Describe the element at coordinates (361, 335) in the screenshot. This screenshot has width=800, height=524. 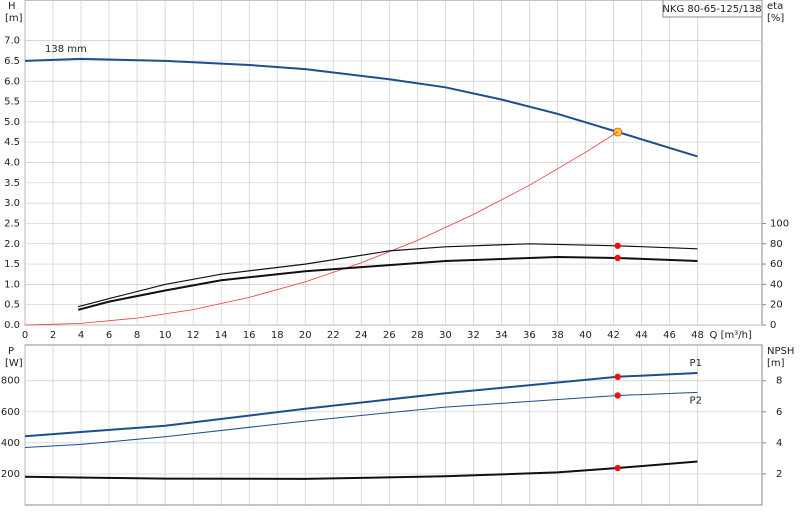
I see `x-tick-label: 24` at that location.